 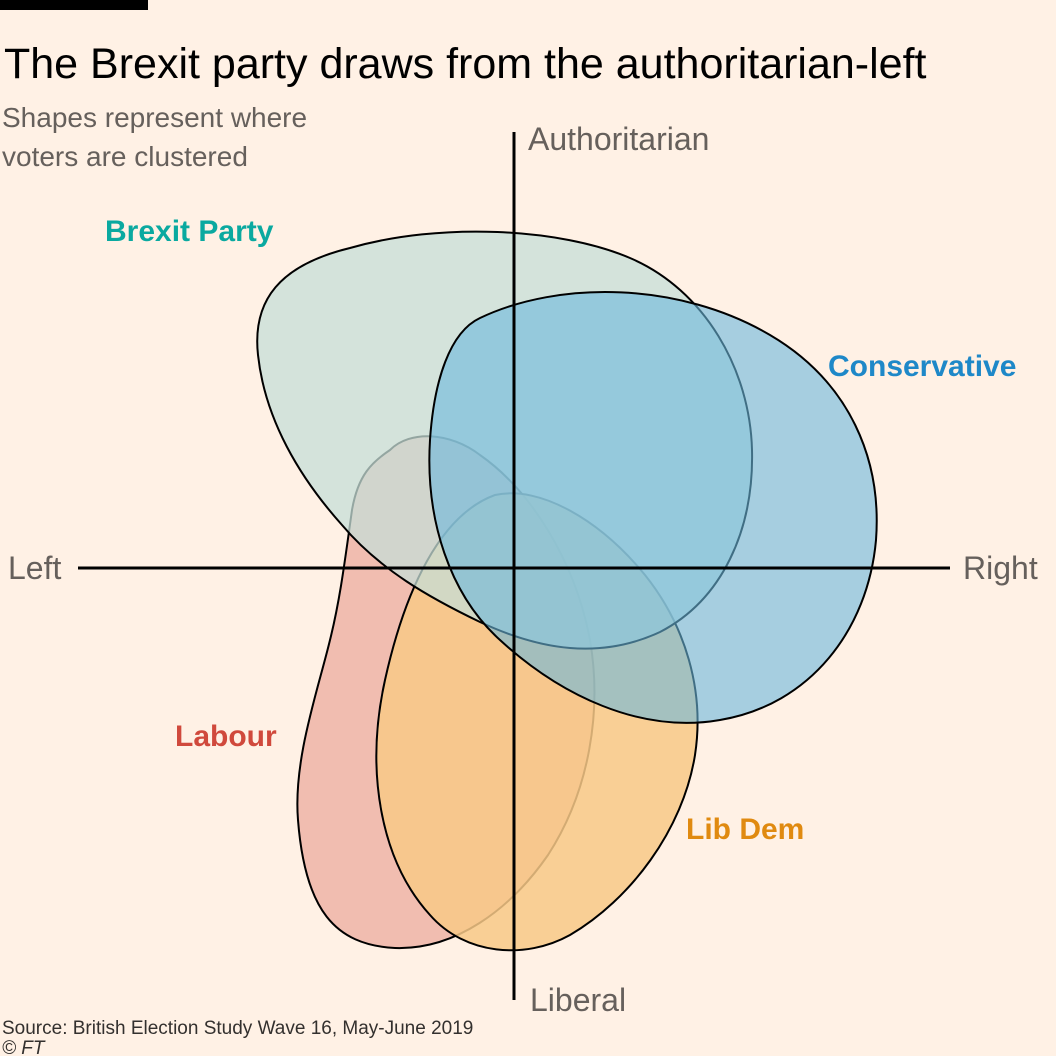 What do you see at coordinates (154, 117) in the screenshot?
I see `chart-subtitle-line-1: Shapes represent where` at bounding box center [154, 117].